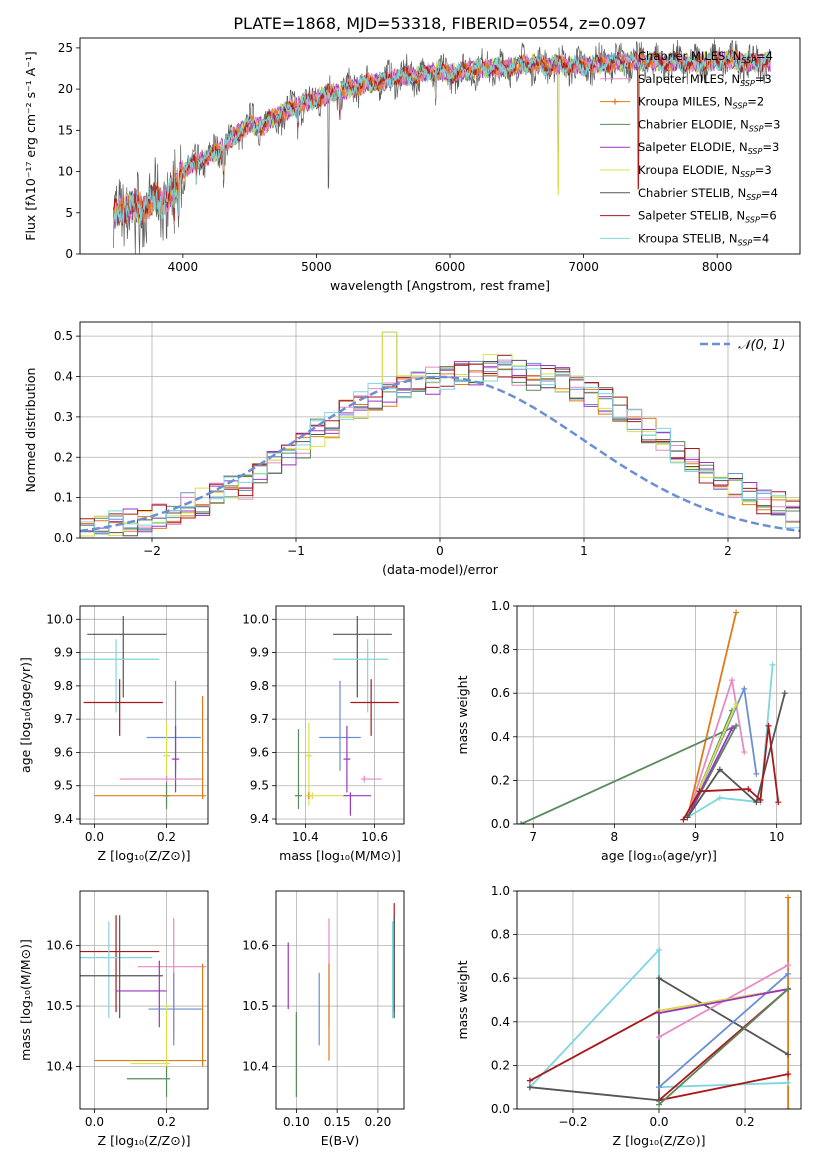  What do you see at coordinates (143, 712) in the screenshot?
I see `age-vs-Z-plot` at bounding box center [143, 712].